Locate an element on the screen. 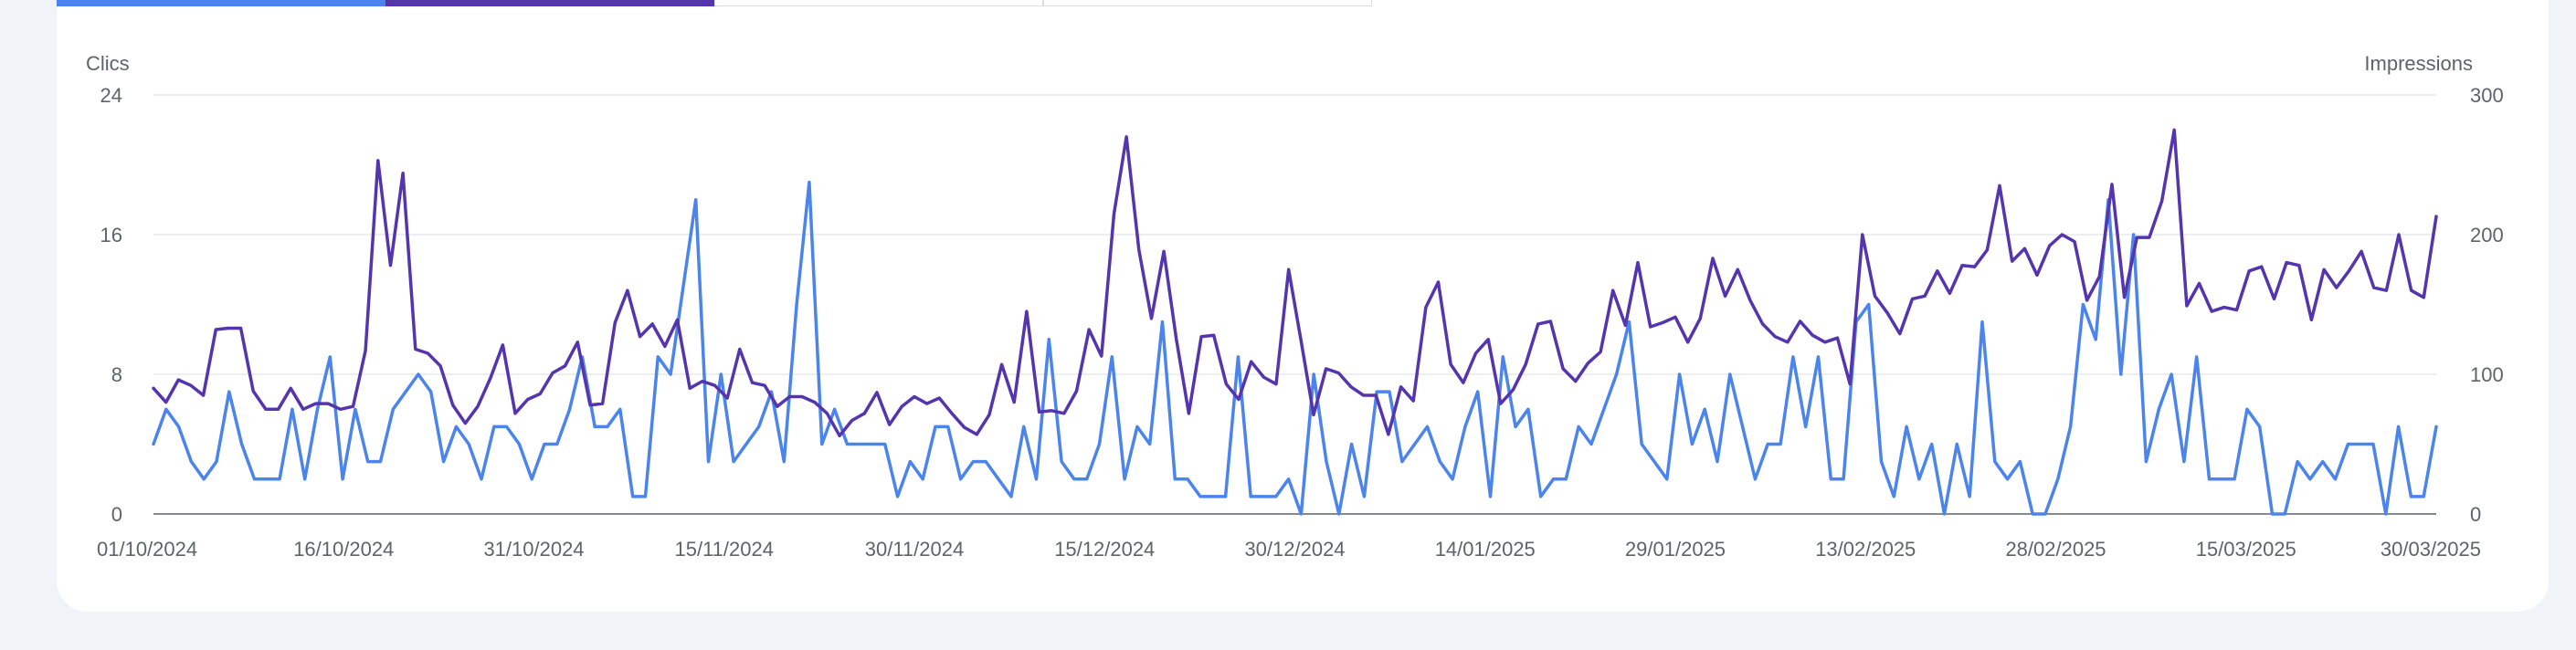 This screenshot has height=650, width=2576. x-tick-label: 30/12/2024 is located at coordinates (1294, 549).